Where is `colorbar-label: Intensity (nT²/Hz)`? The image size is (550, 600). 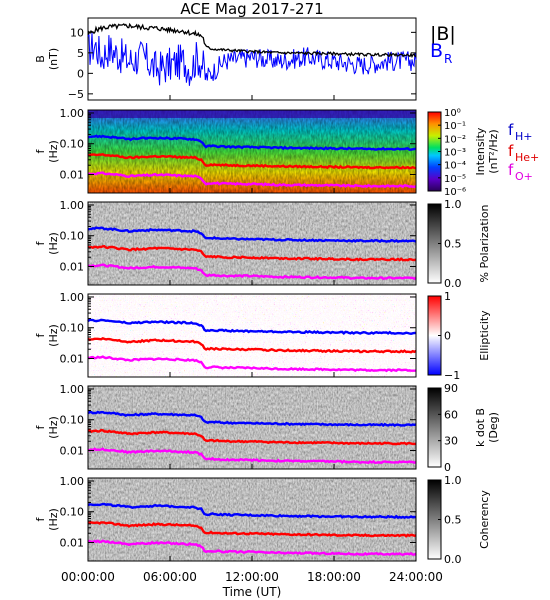 colorbar-label: Intensity (nT²/Hz) is located at coordinates (487, 151).